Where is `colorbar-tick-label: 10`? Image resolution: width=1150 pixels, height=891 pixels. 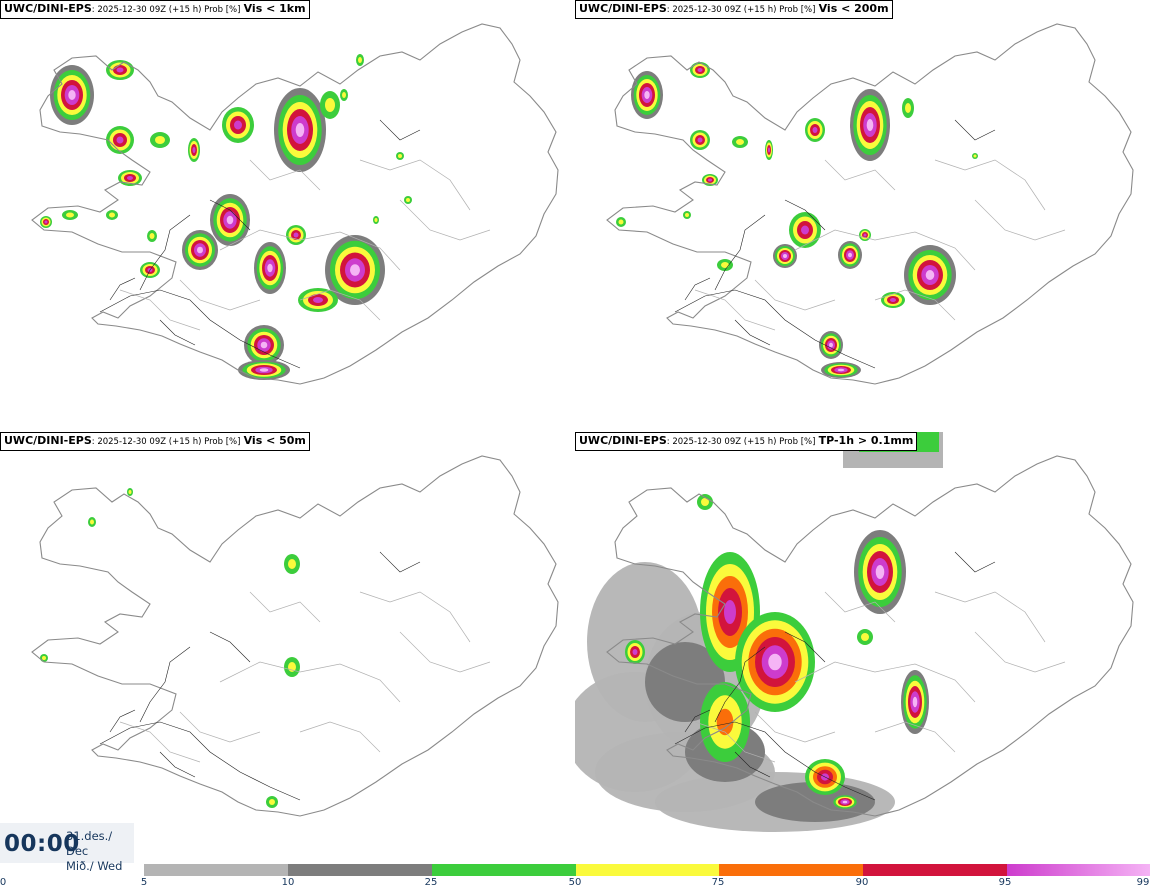
colorbar-tick-label: 10 is located at coordinates (288, 882).